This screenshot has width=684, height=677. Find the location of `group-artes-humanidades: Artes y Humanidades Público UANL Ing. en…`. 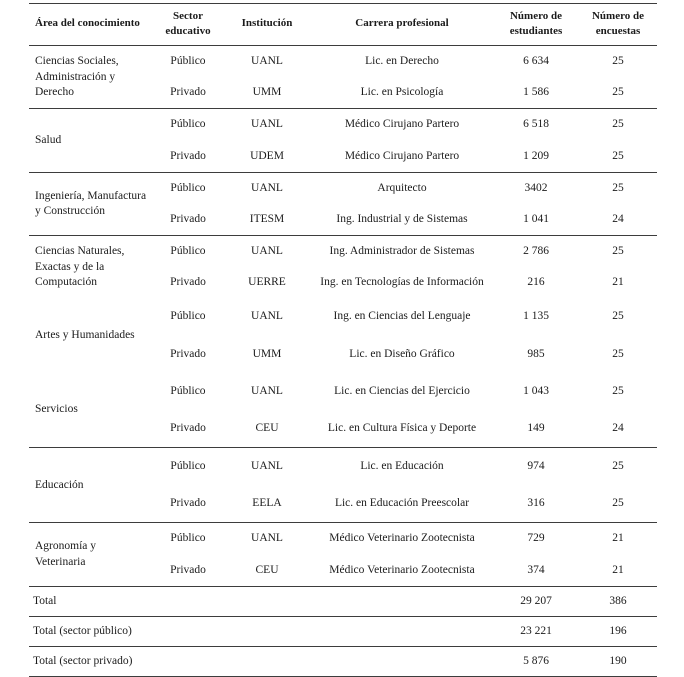

group-artes-humanidades: Artes y Humanidades Público UANL Ing. en… is located at coordinates (343, 335).